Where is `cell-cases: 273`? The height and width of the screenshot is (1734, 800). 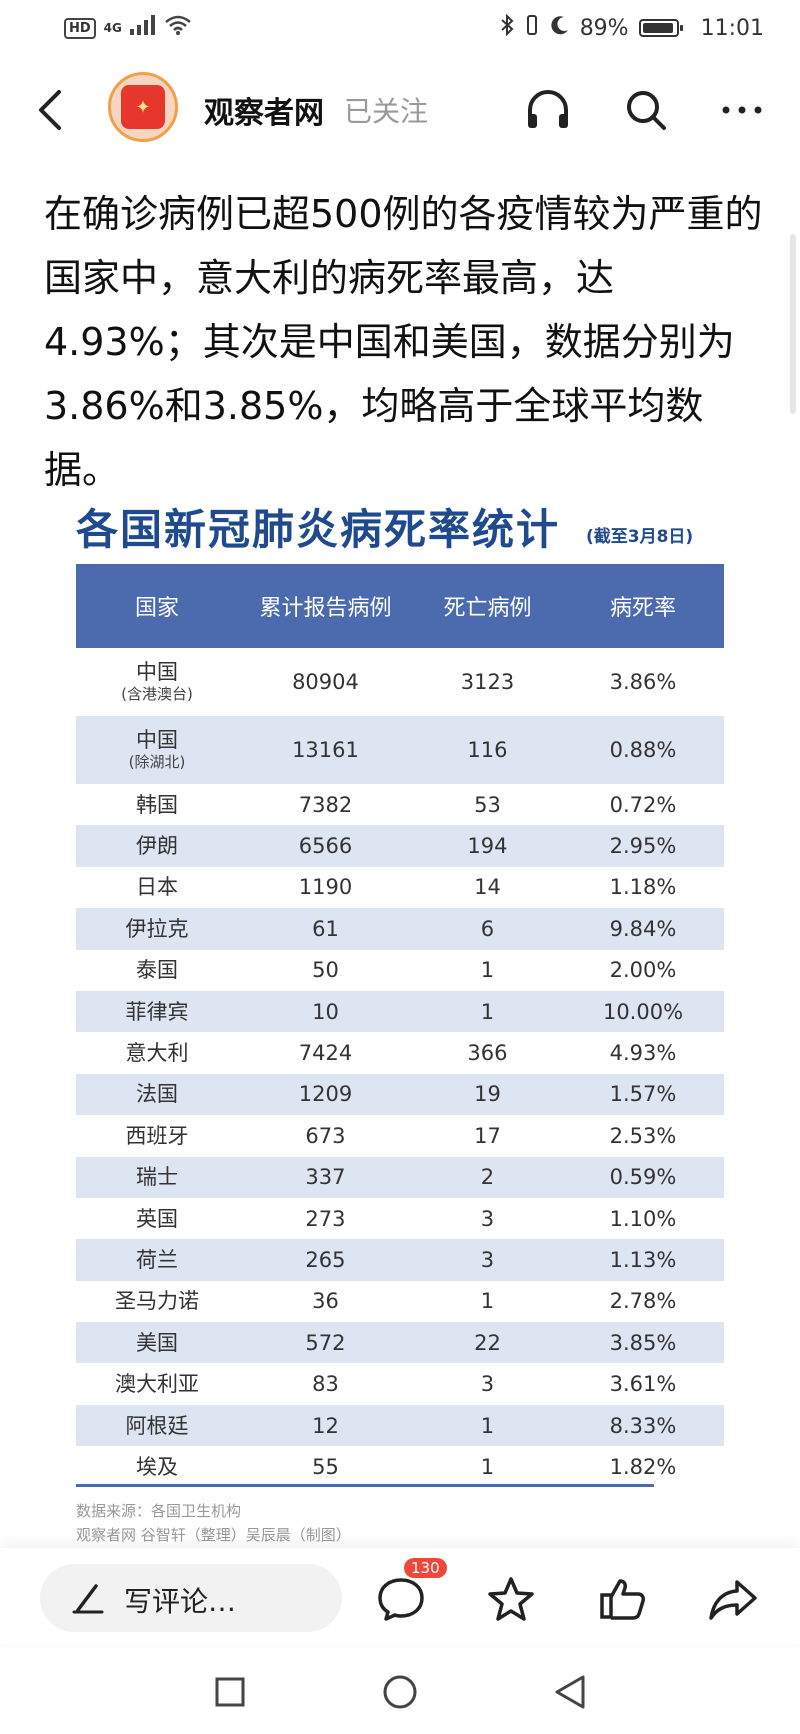
cell-cases: 273 is located at coordinates (325, 1218).